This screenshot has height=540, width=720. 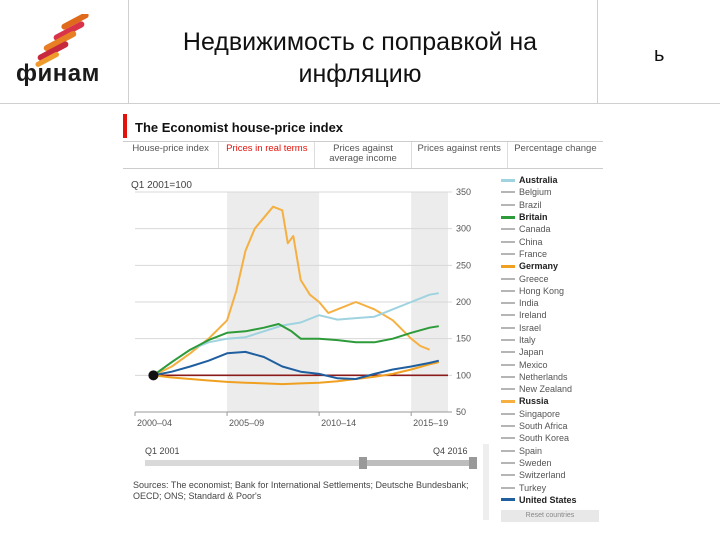 What do you see at coordinates (170, 148) in the screenshot?
I see `tab-house-price-index: House-price index` at bounding box center [170, 148].